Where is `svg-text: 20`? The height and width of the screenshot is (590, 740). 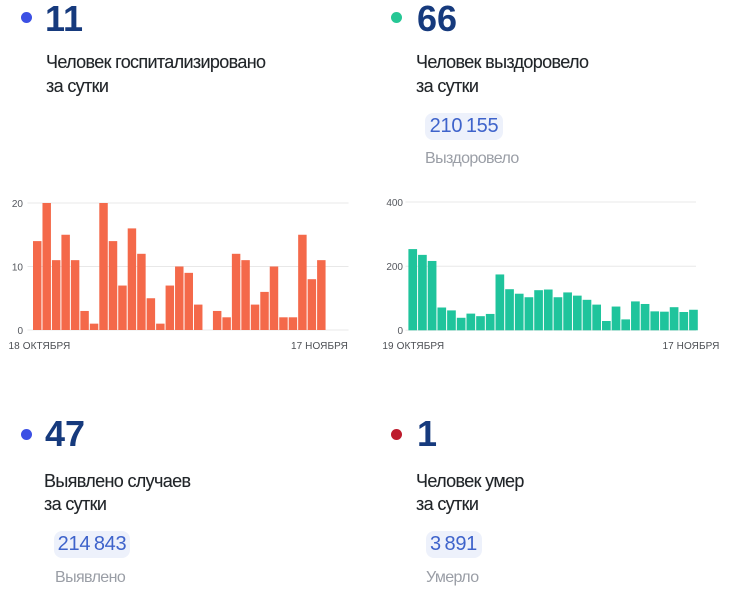 svg-text: 20 is located at coordinates (18, 204).